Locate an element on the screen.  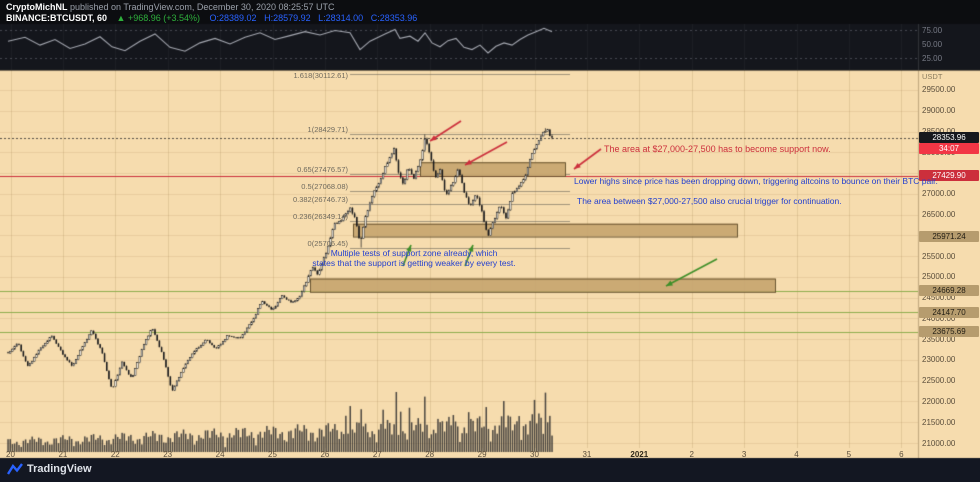
tradingview-brand: TradingView is located at coordinates (59, 469).